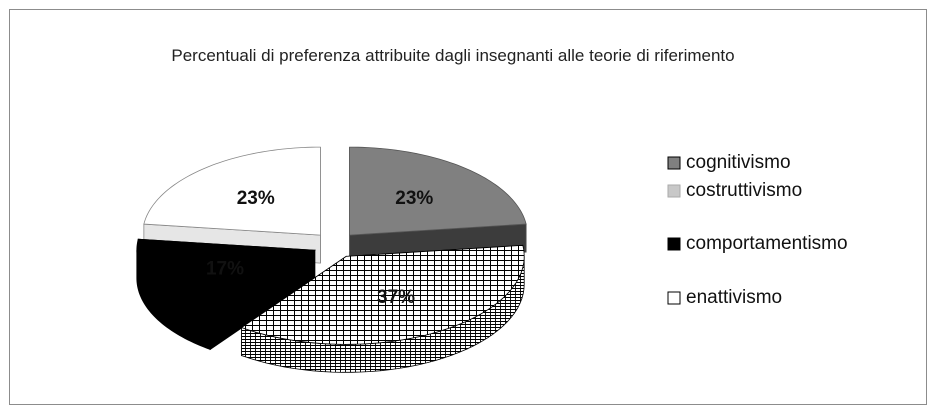 The height and width of the screenshot is (416, 938). I want to click on data-label: 37%, so click(396, 297).